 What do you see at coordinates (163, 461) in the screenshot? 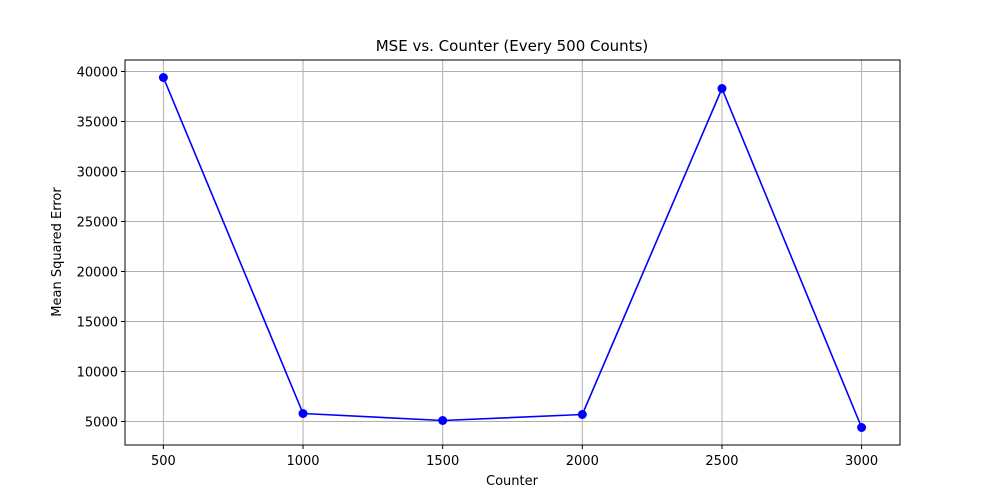
I see `x-tick-label: 500` at bounding box center [163, 461].